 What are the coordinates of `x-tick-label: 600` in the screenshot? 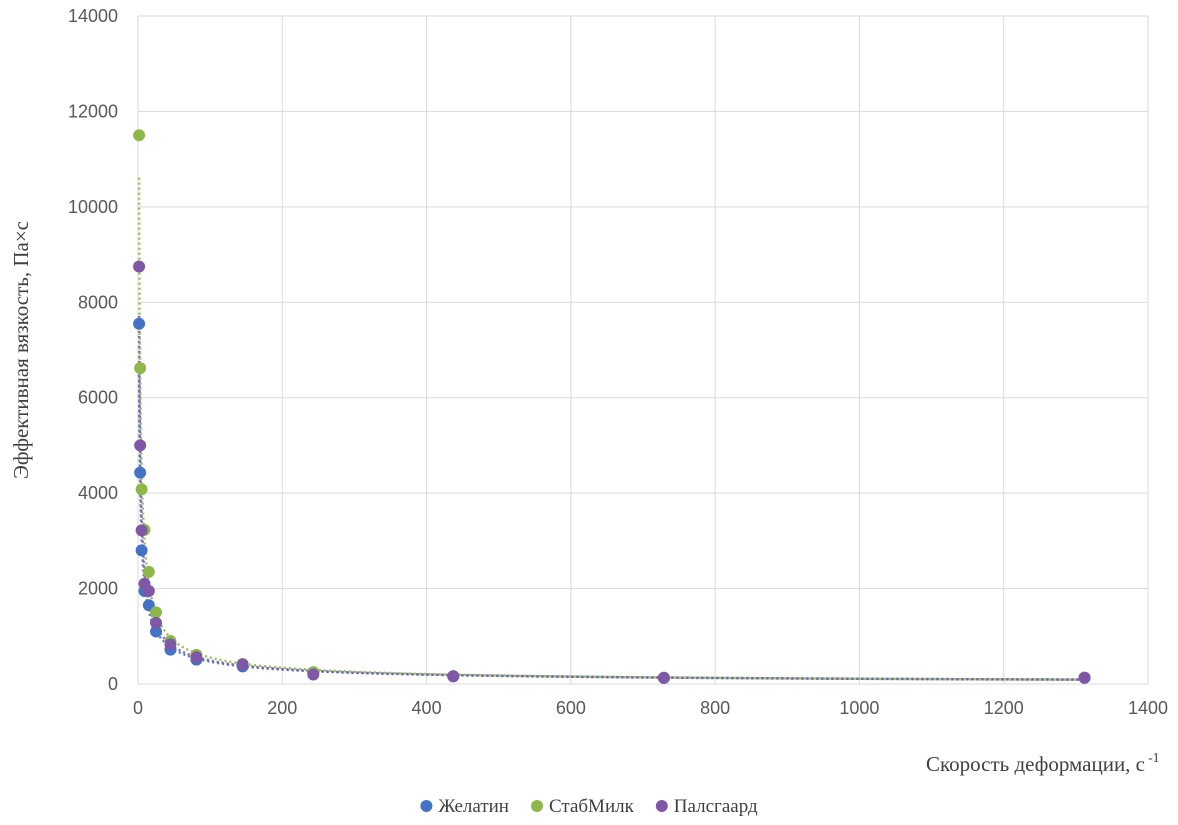 It's located at (571, 708).